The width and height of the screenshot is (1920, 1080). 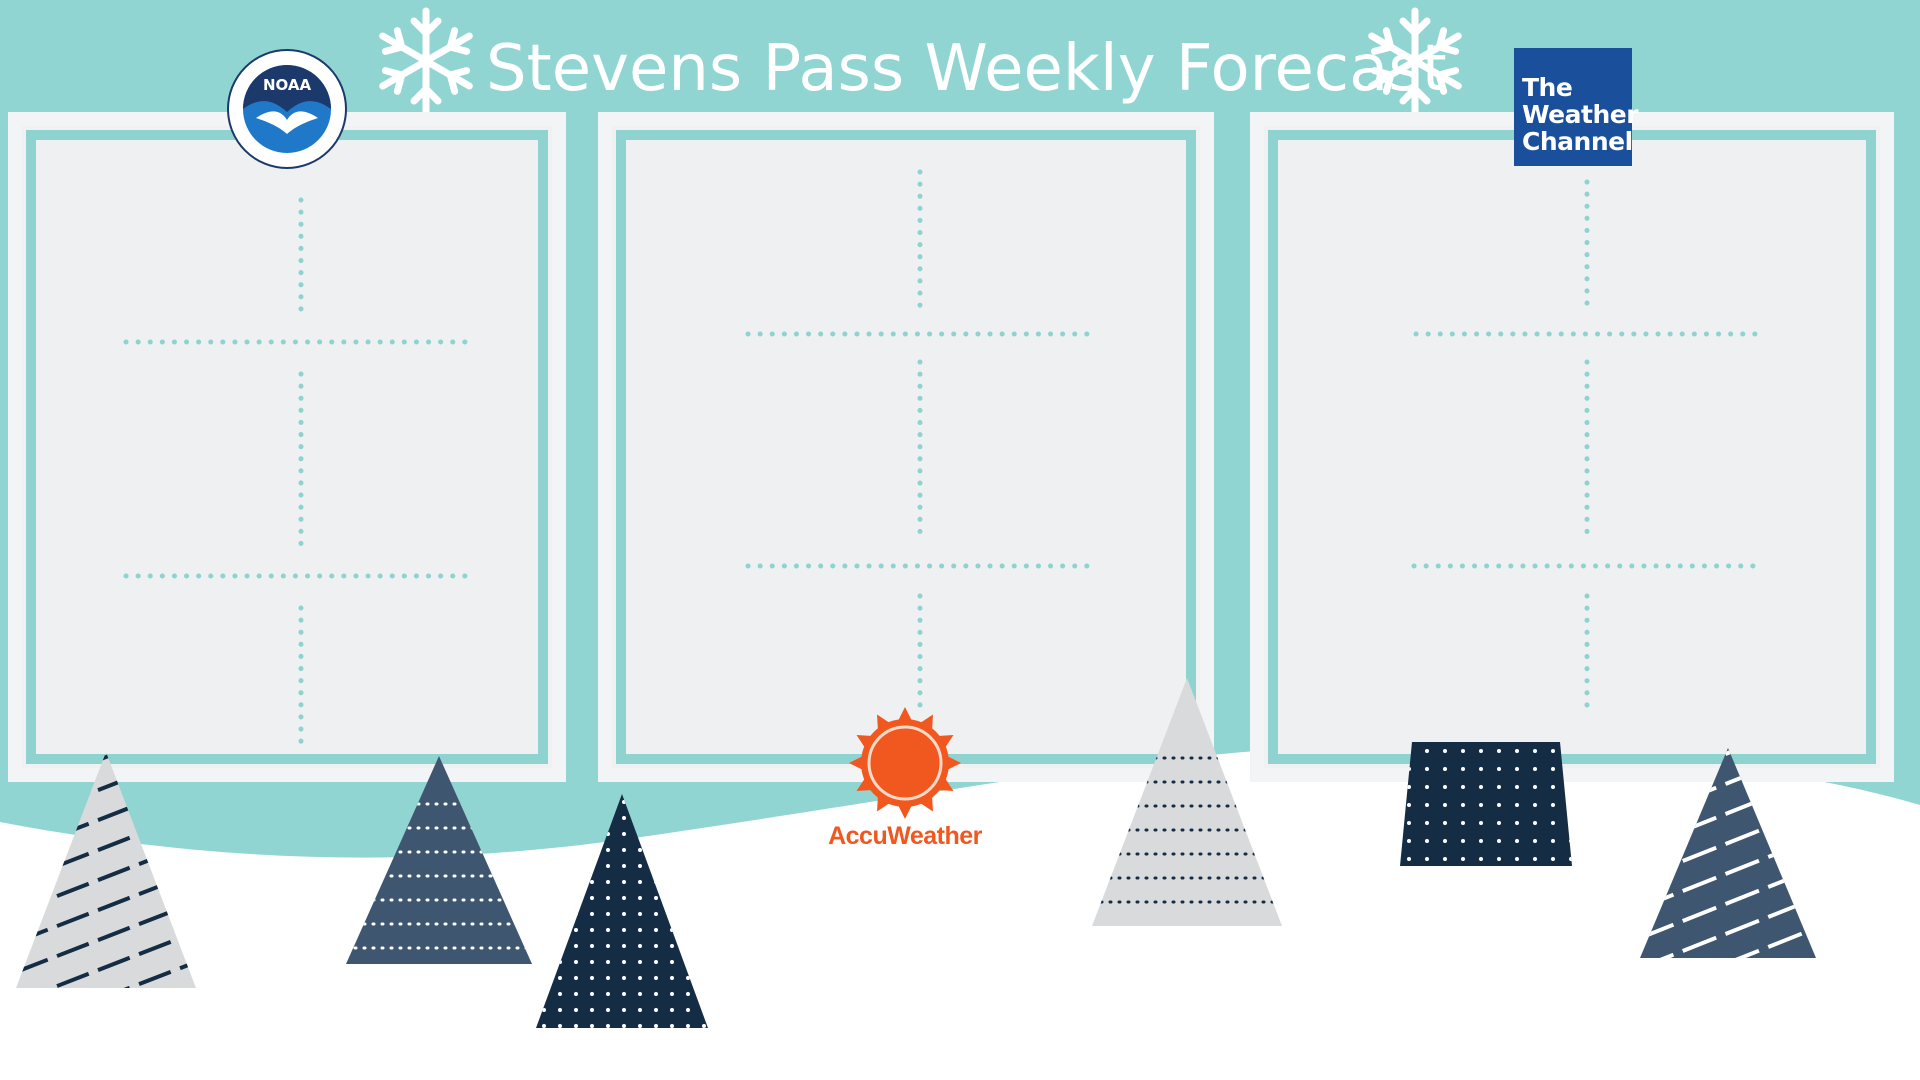 What do you see at coordinates (1580, 114) in the screenshot?
I see `twc-logo-line: Weather` at bounding box center [1580, 114].